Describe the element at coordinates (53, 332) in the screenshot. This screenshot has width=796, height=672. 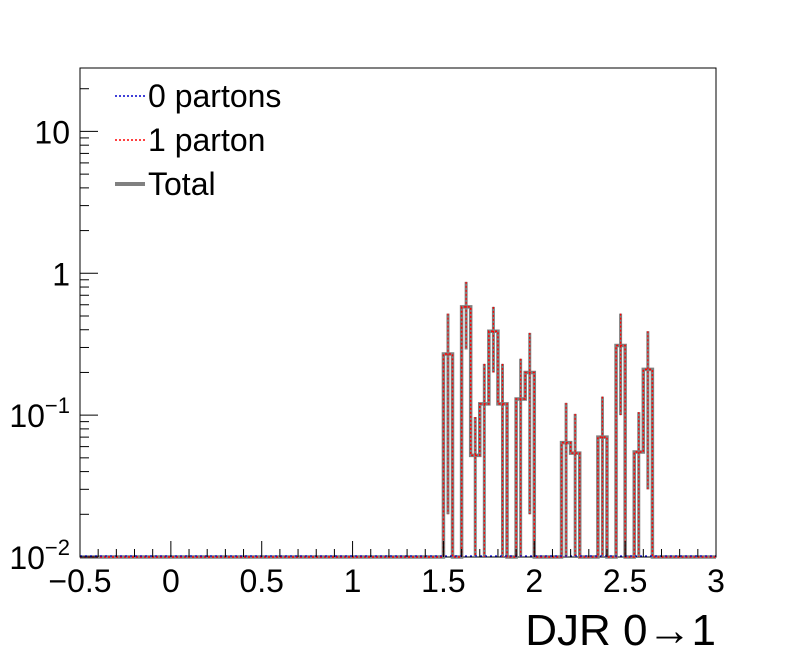
I see `y-axis: 10⁻² 10⁻¹ 1 10` at that location.